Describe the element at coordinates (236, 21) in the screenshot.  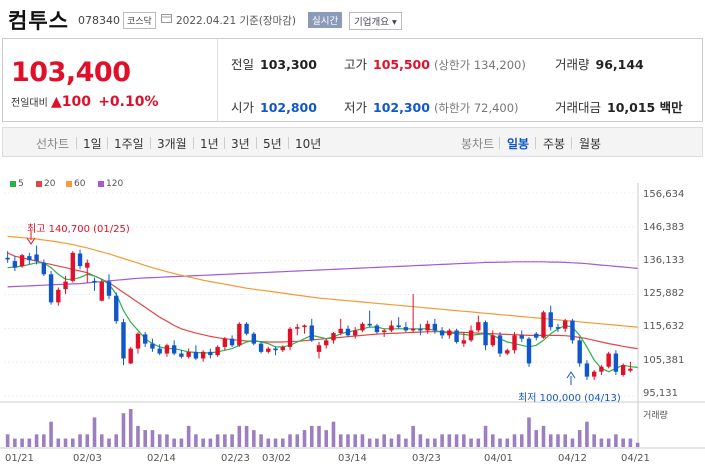
I see `base-date: 2022.04.21 기준(장마감)` at that location.